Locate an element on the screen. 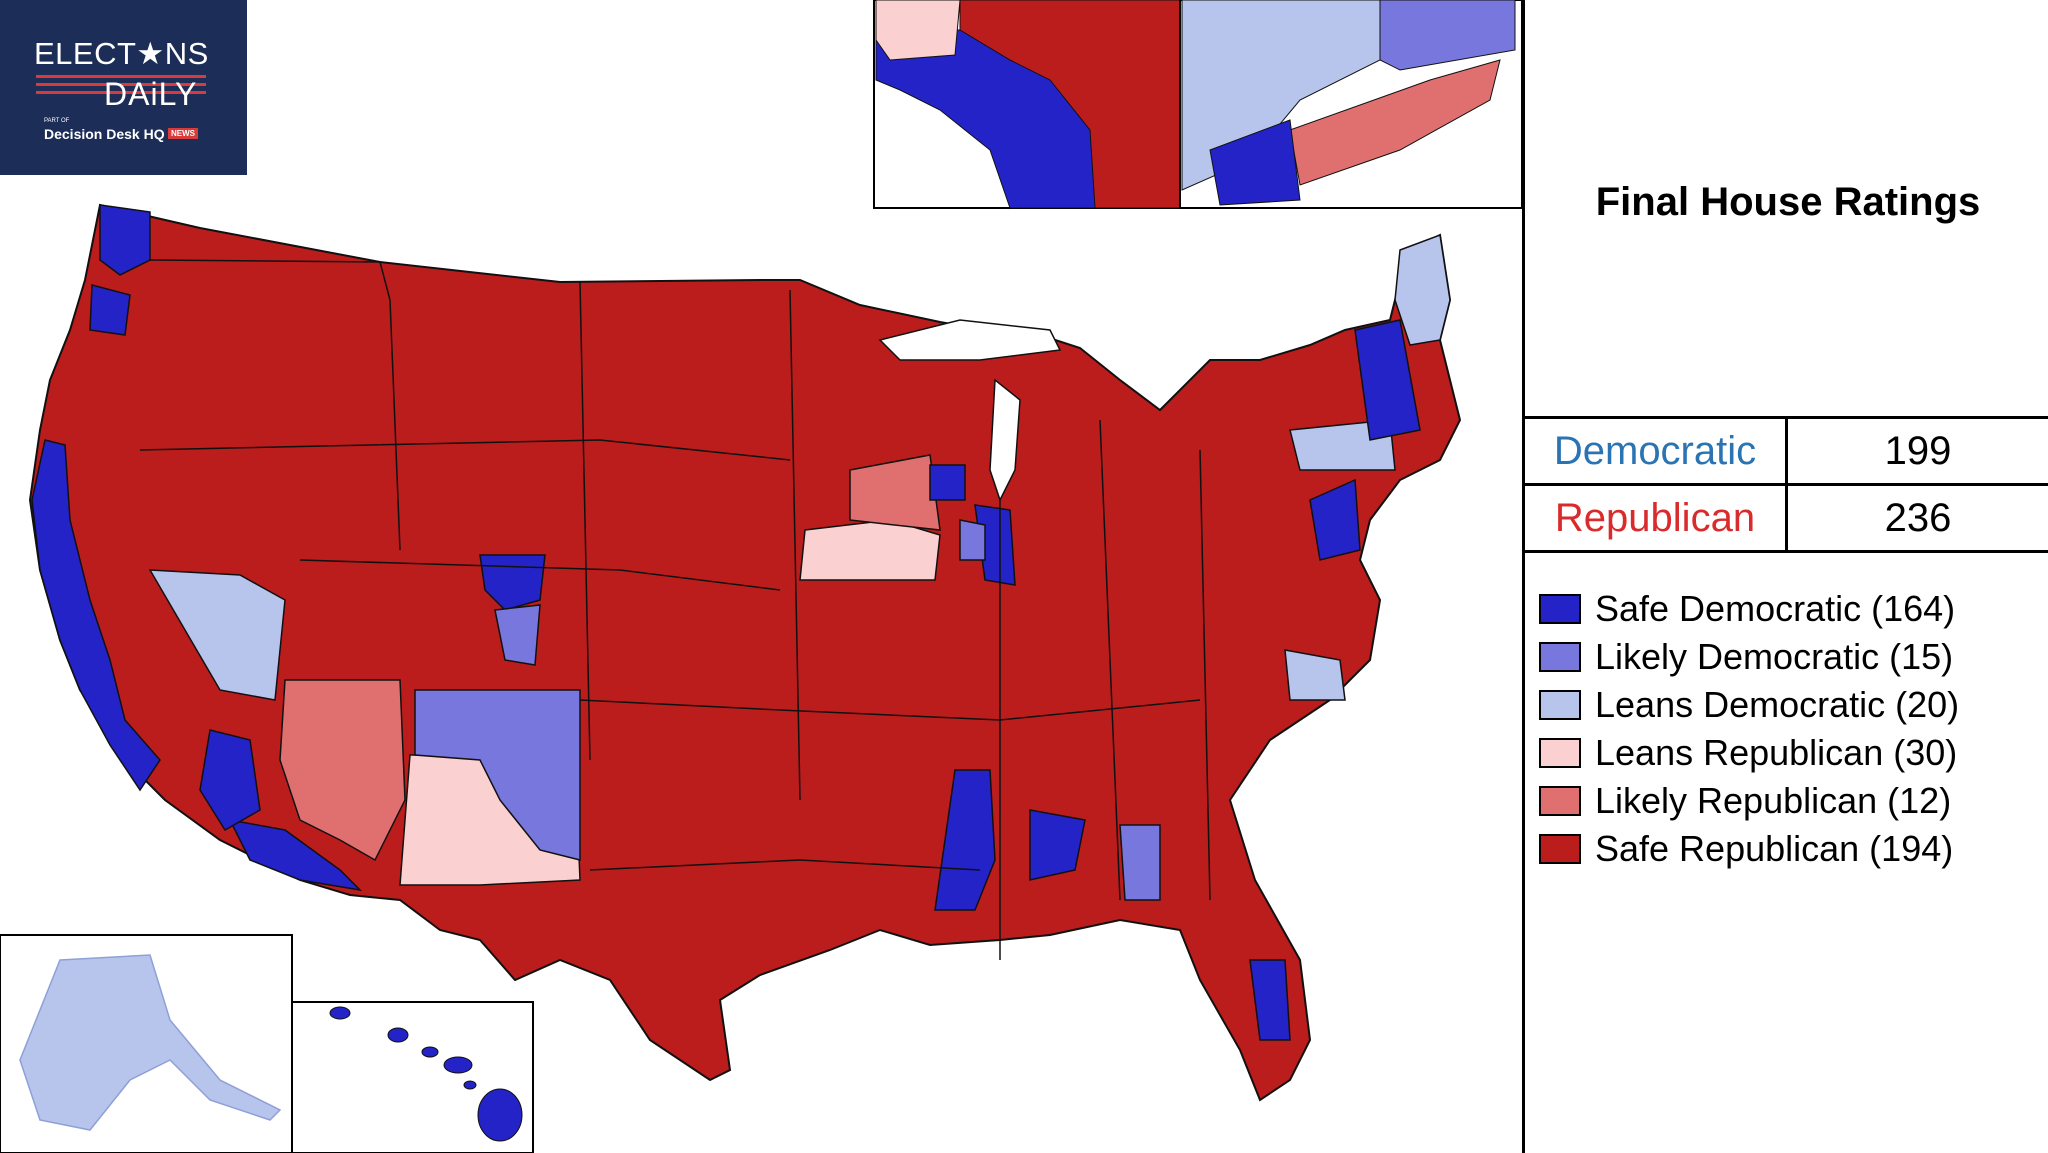 The height and width of the screenshot is (1153, 2048). legend-label: Leans Democratic (20) is located at coordinates (1777, 704).